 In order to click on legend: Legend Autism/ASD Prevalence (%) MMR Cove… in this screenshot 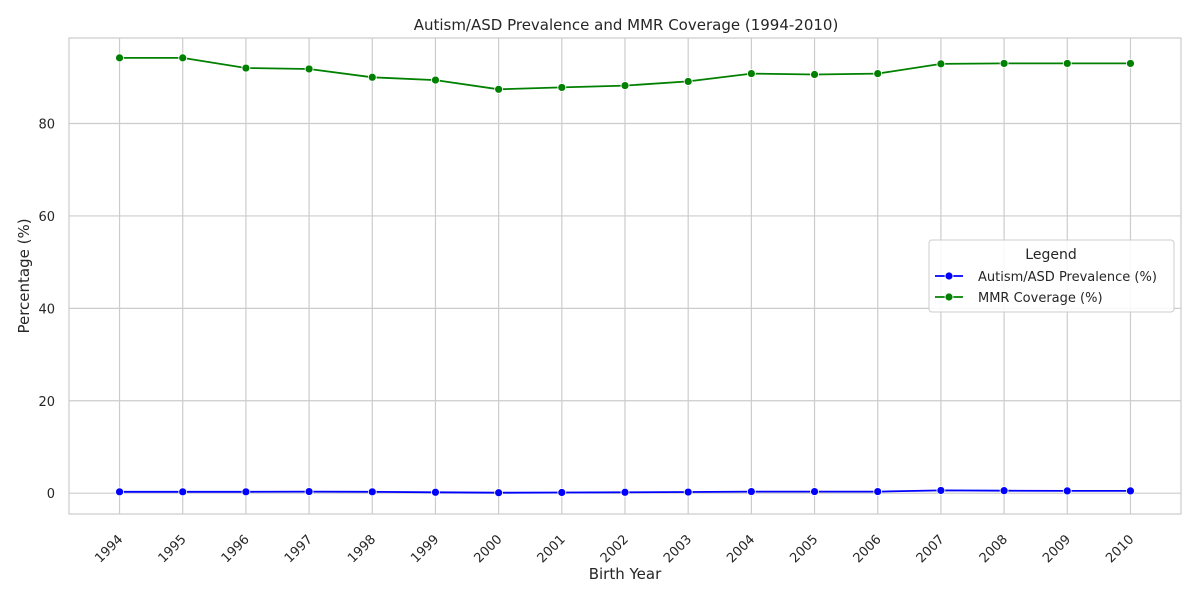, I will do `click(1051, 276)`.